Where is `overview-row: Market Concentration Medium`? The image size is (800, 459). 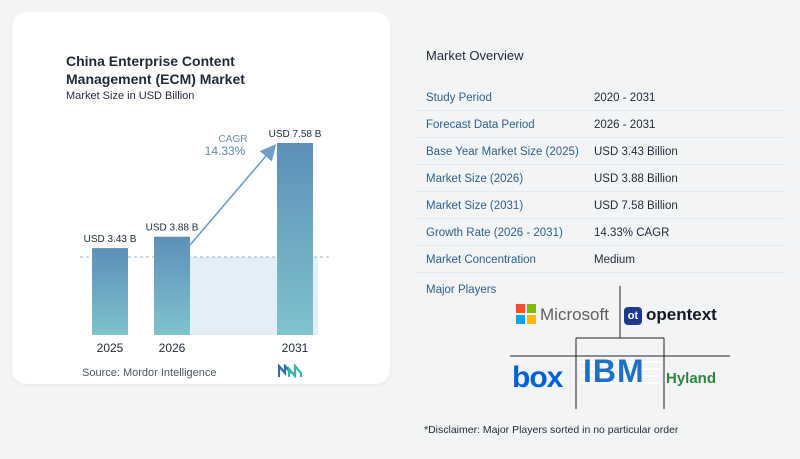 overview-row: Market Concentration Medium is located at coordinates (601, 259).